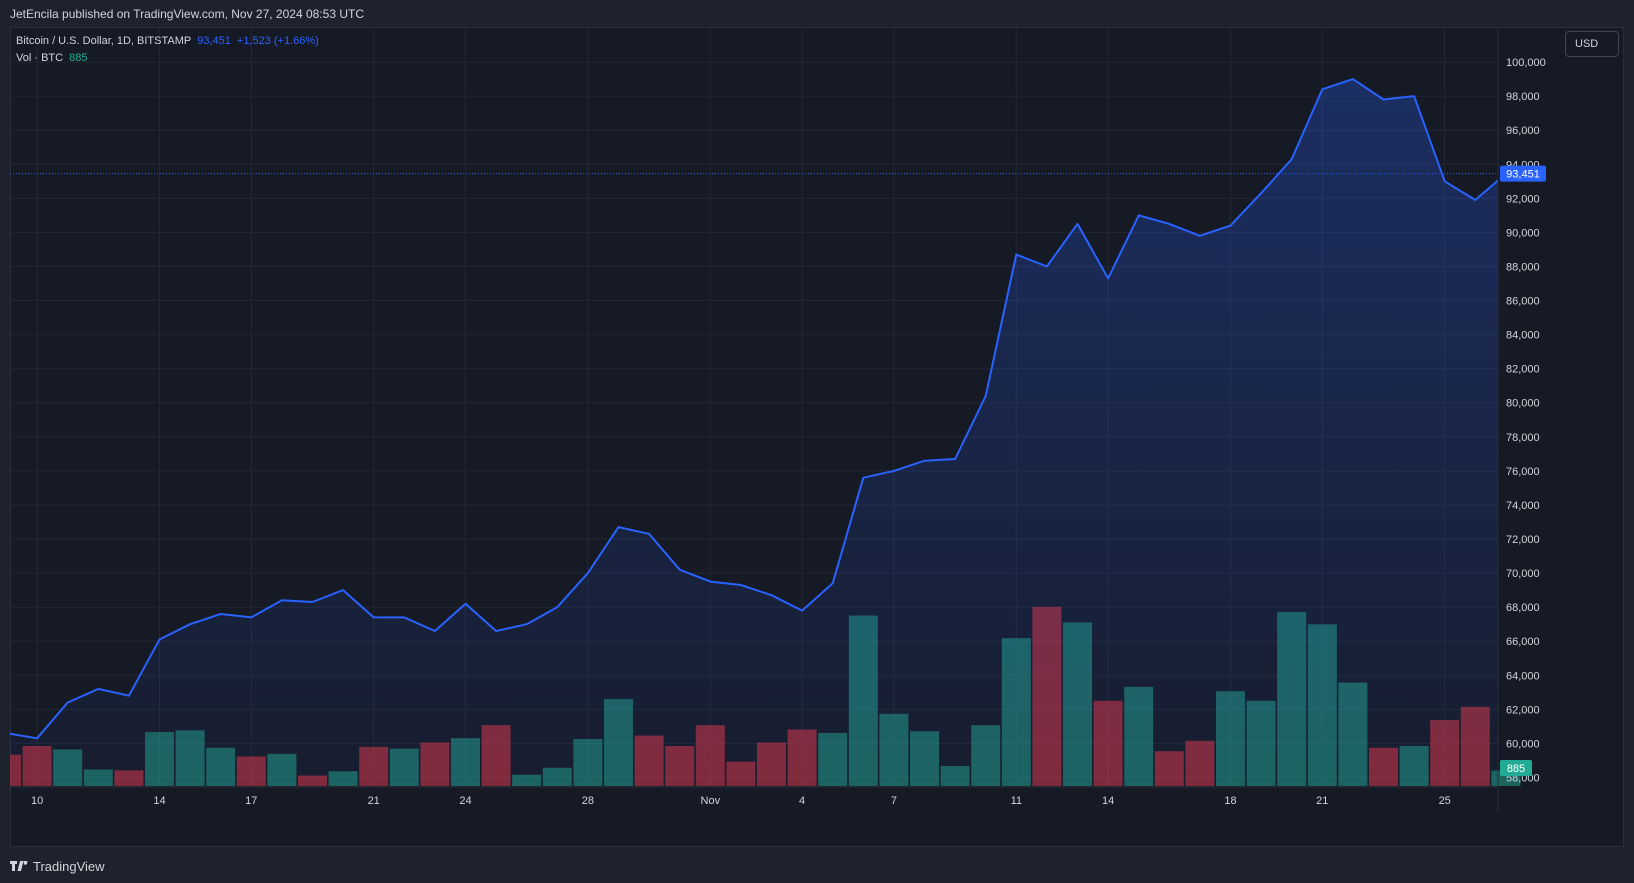 This screenshot has height=883, width=1634. I want to click on y-tick-label: 60,000, so click(1523, 744).